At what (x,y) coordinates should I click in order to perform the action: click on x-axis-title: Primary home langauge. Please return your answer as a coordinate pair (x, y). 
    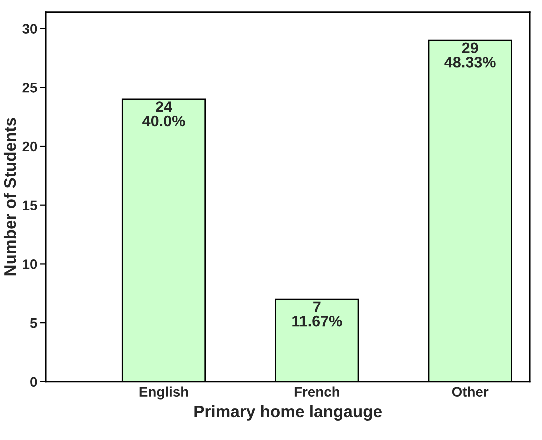
    Looking at the image, I should click on (288, 413).